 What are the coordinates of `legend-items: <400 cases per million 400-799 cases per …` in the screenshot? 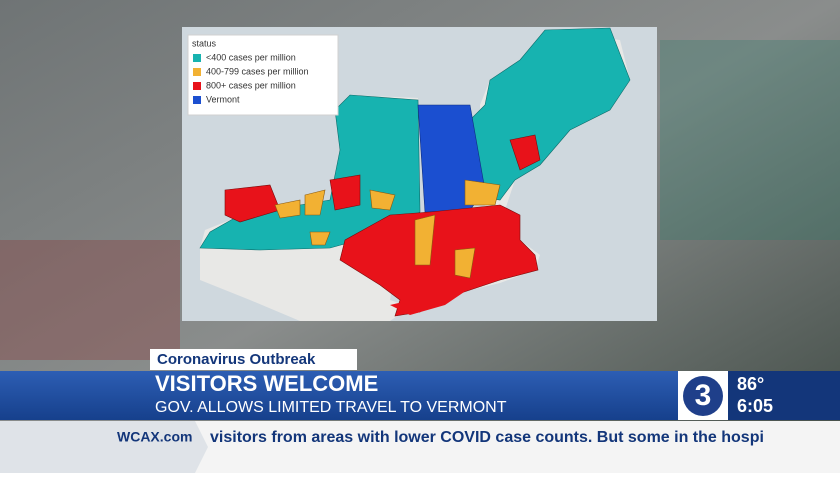 It's located at (251, 78).